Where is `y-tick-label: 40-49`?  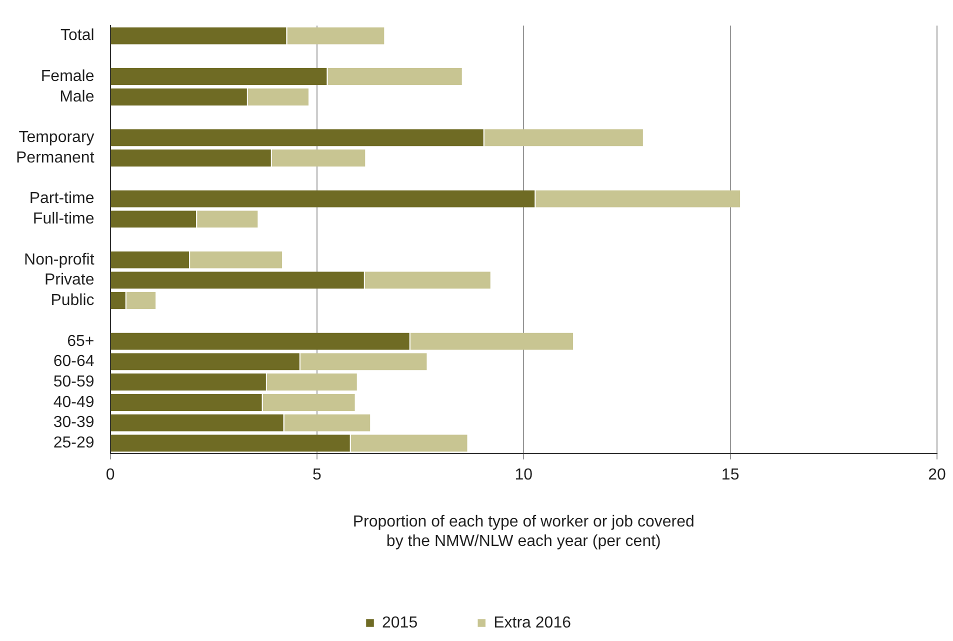
y-tick-label: 40-49 is located at coordinates (73, 402).